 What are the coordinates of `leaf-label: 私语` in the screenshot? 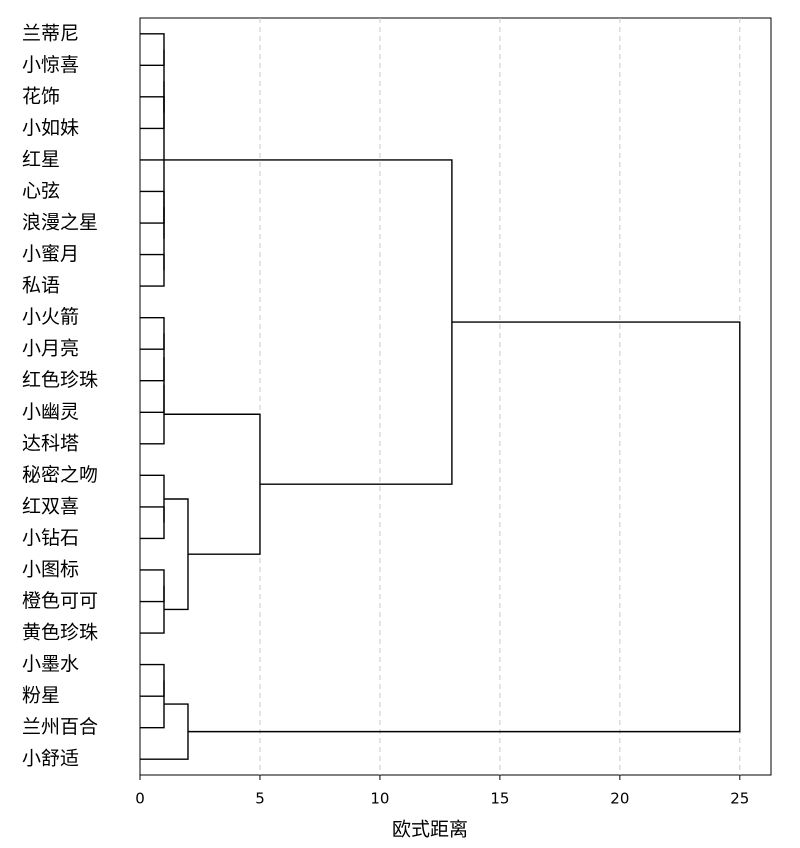 It's located at (41, 286).